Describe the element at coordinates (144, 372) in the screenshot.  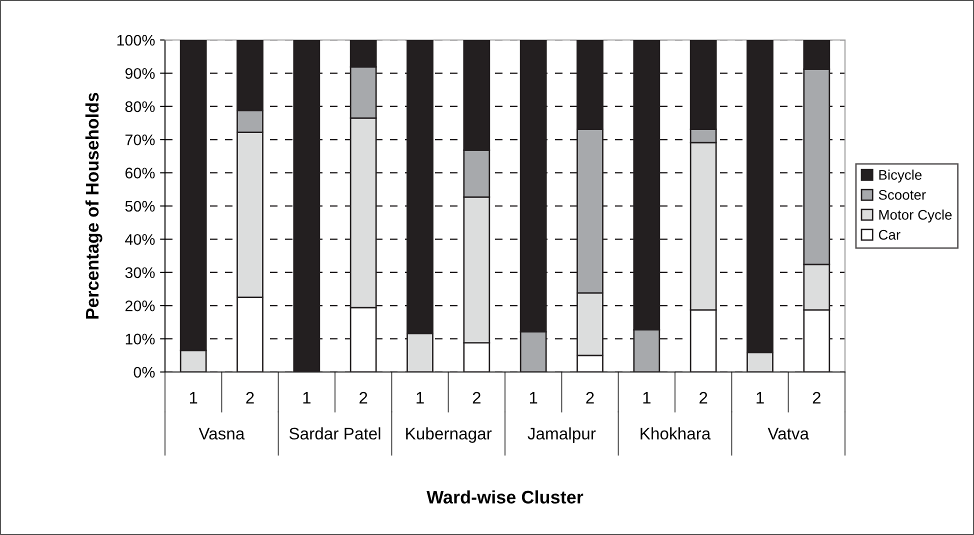
I see `y-tick-label: 0%` at that location.